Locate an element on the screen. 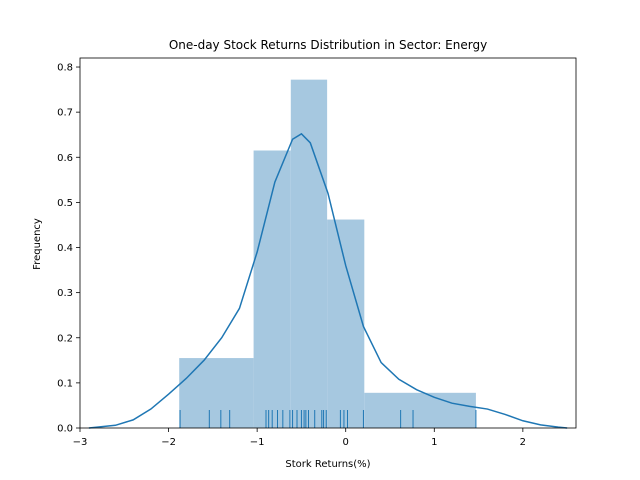 This screenshot has height=480, width=640. y-axis-label: Frequency is located at coordinates (37, 244).